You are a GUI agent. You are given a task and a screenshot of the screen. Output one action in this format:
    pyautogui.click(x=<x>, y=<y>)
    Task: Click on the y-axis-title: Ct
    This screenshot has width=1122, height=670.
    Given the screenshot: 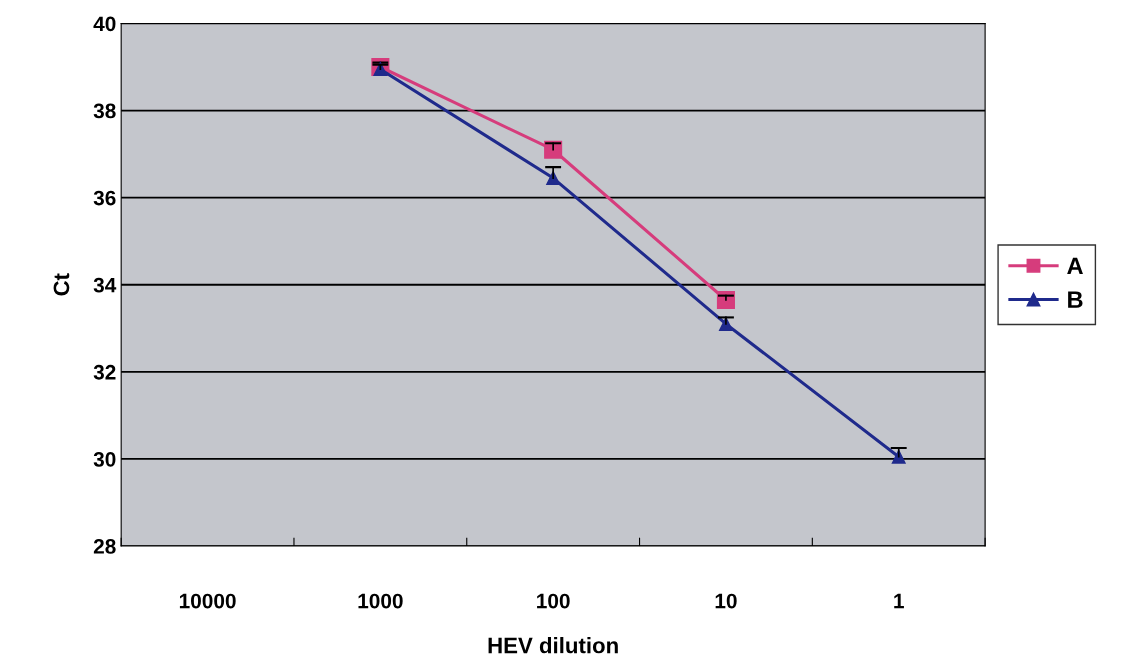 What is the action you would take?
    pyautogui.click(x=61, y=284)
    